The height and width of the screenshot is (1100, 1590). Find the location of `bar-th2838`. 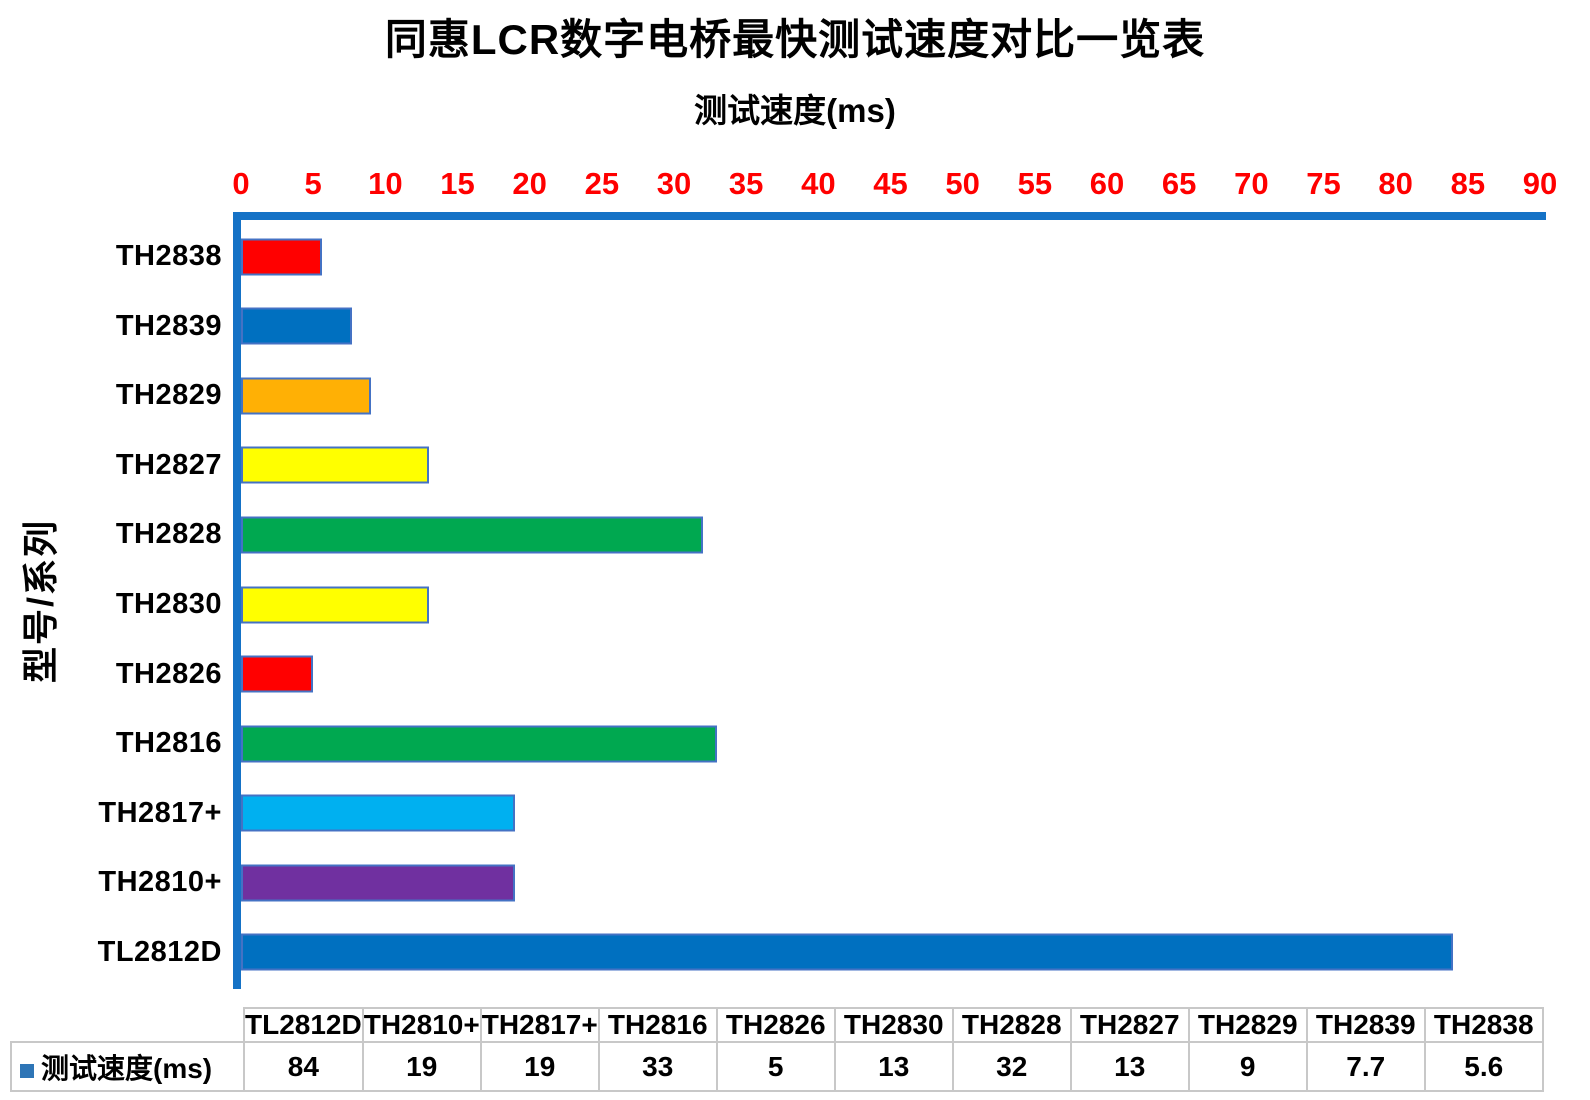

bar-th2838 is located at coordinates (281, 257).